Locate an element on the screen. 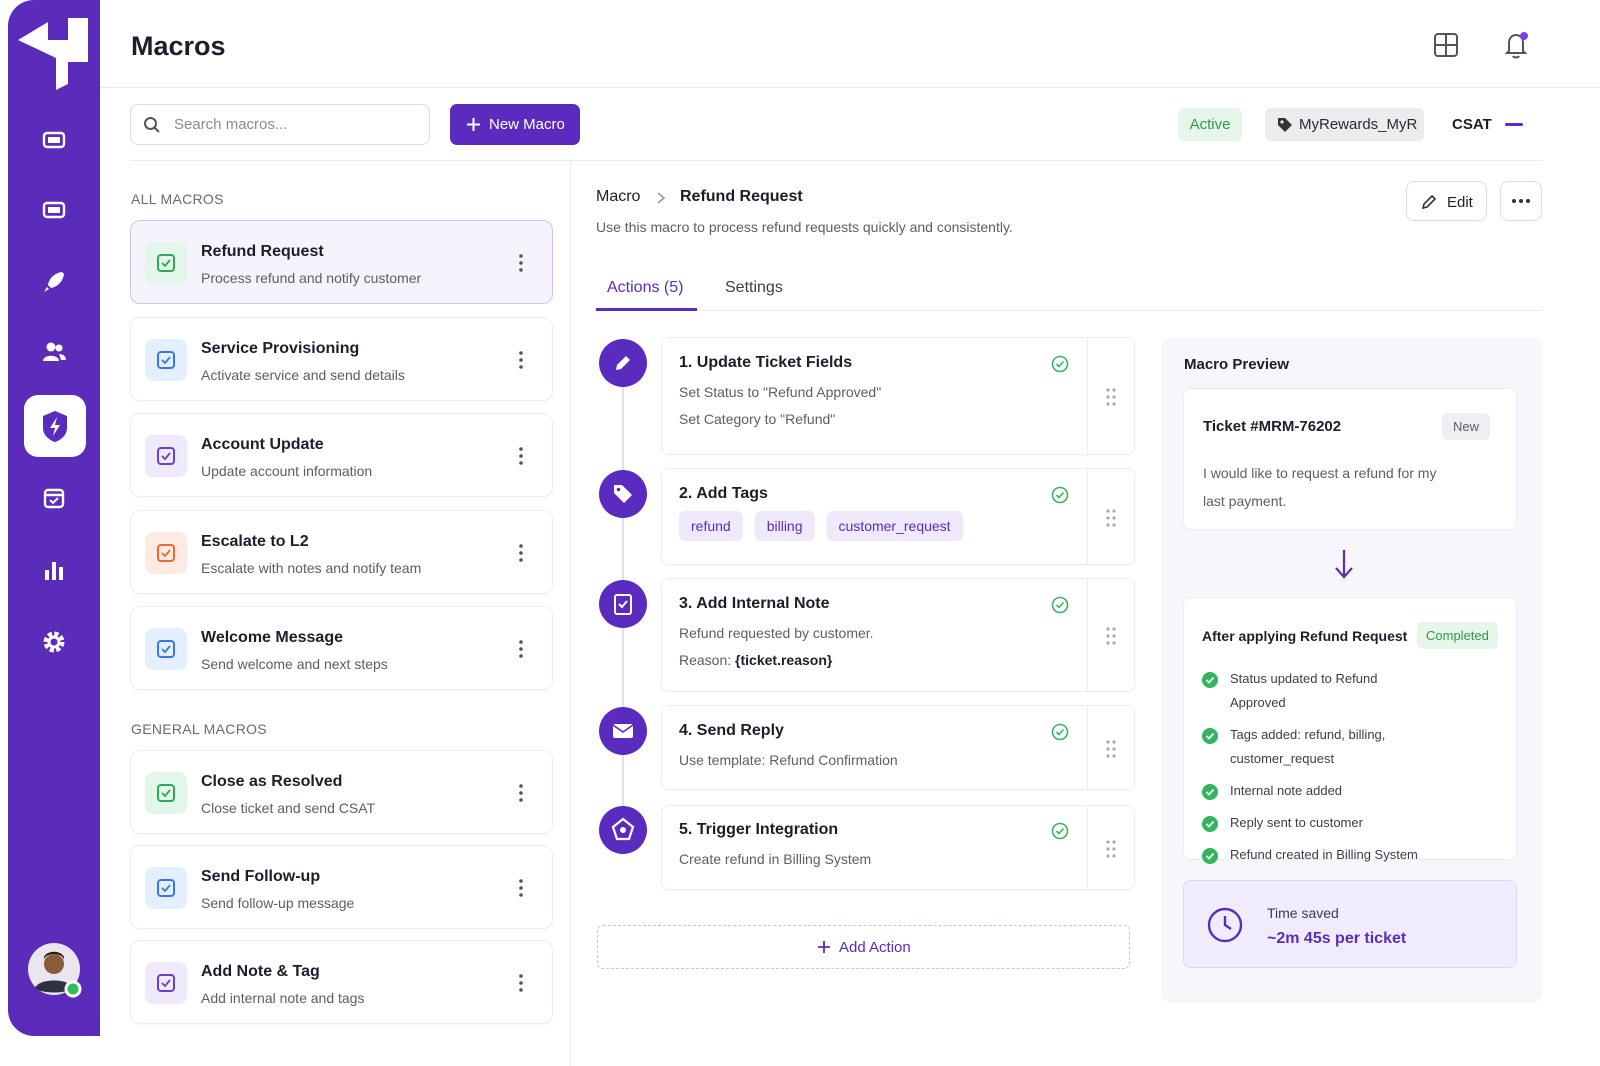 The width and height of the screenshot is (1600, 1066). action-card: 2. Add Tags refund billing customer_request is located at coordinates (898, 516).